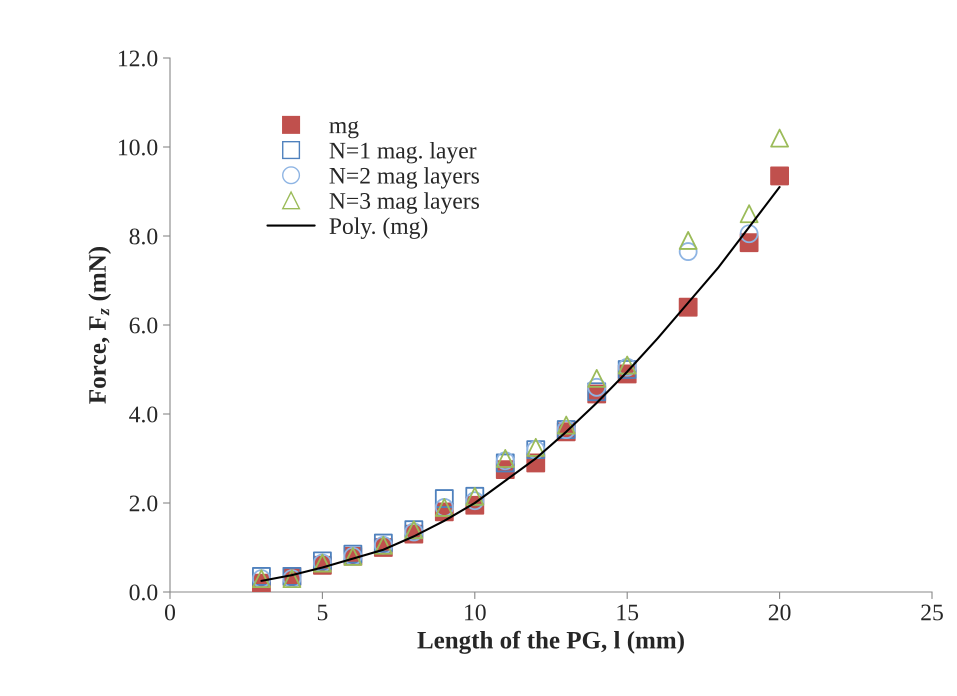  I want to click on legend-label: mg, so click(344, 129).